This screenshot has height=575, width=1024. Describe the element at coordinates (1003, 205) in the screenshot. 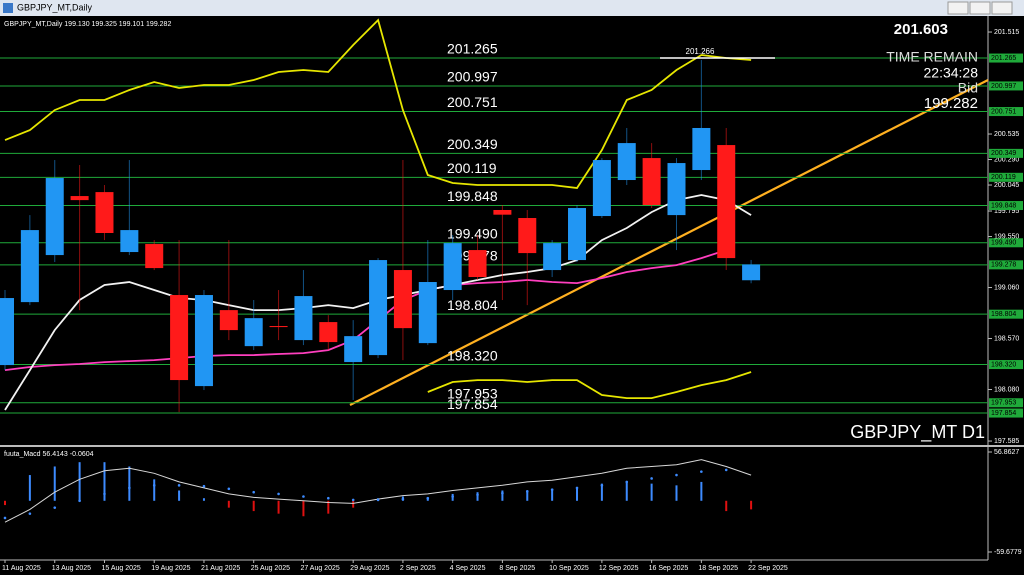

I see `level-box-label: 199.848` at that location.